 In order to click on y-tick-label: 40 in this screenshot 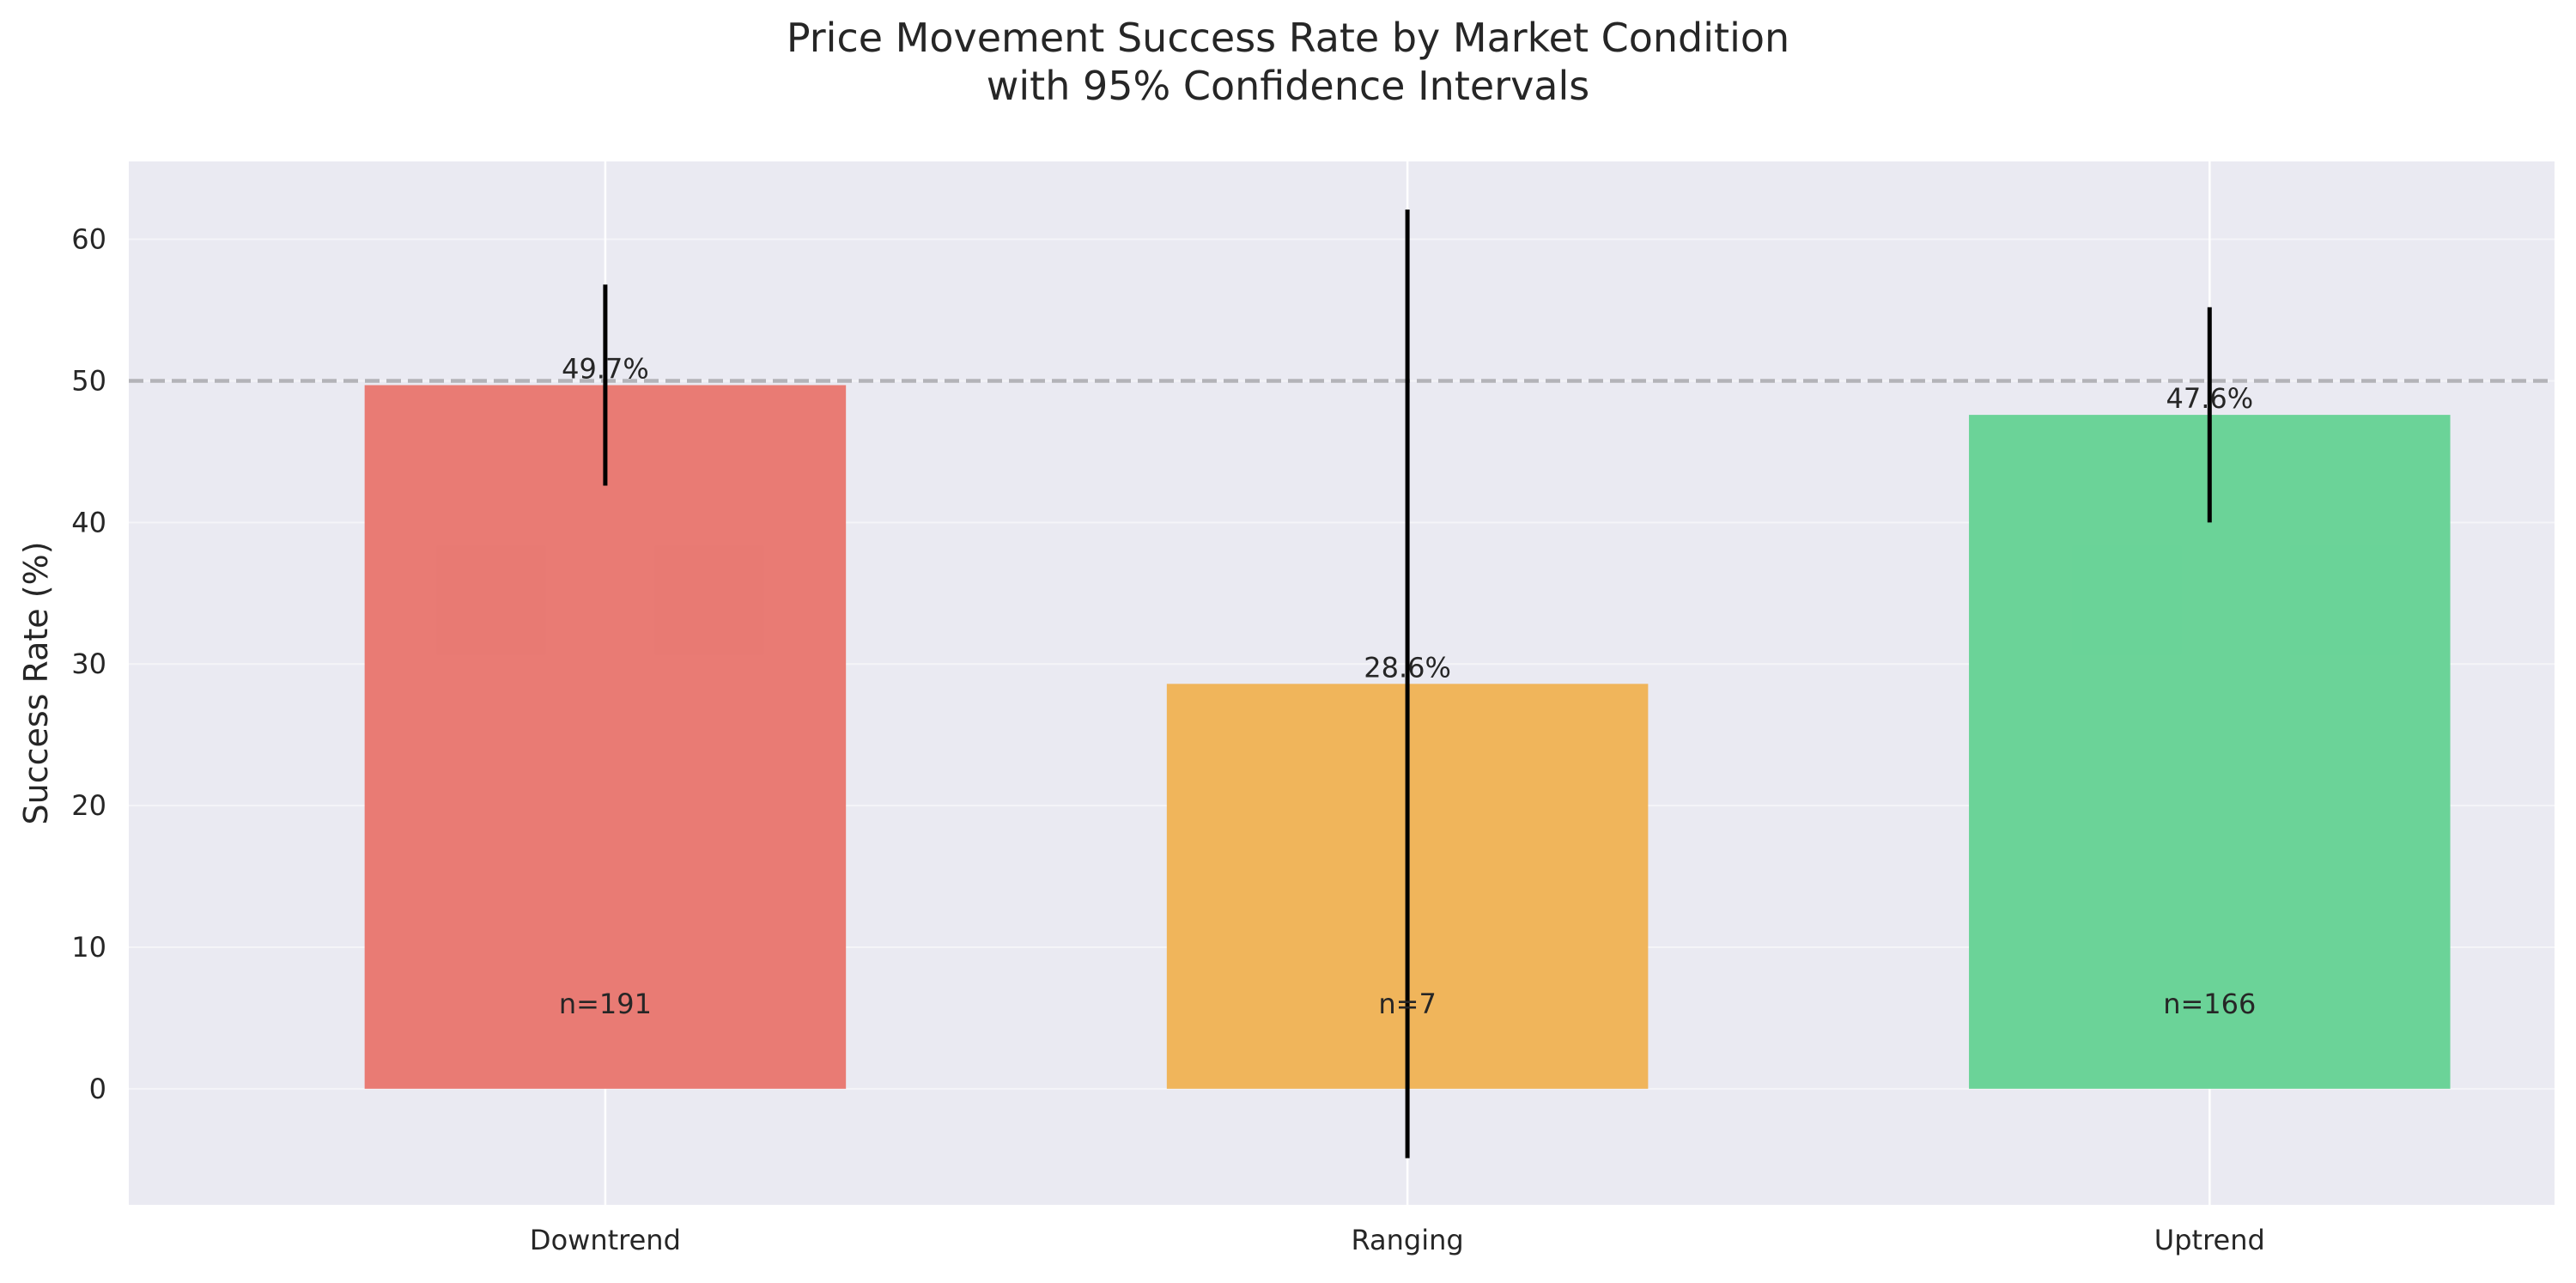, I will do `click(88, 522)`.